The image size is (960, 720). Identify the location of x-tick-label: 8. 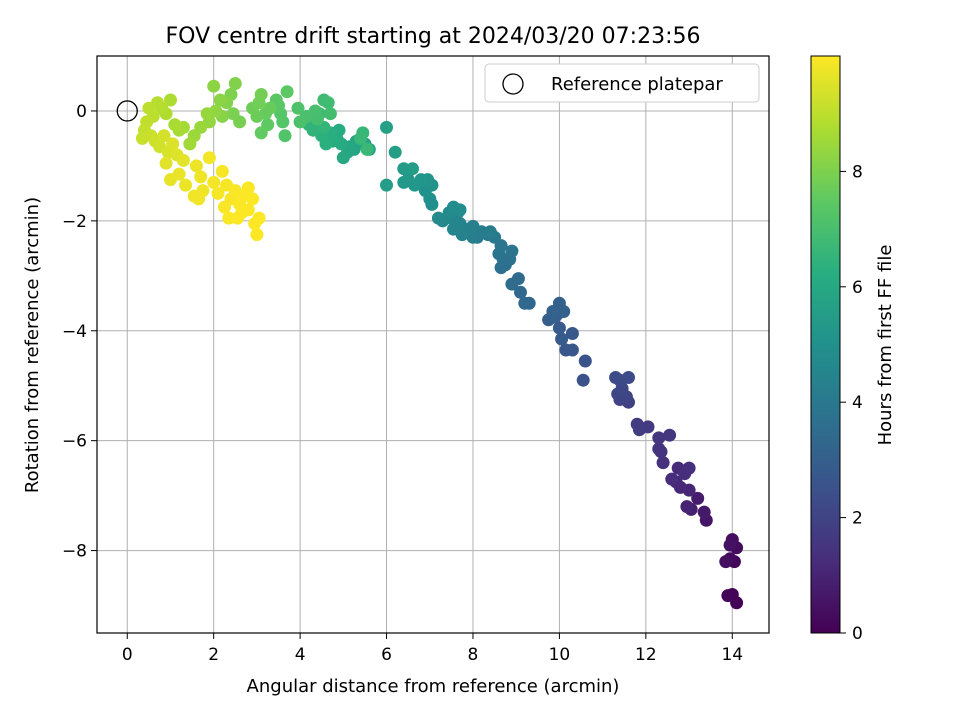
(473, 655).